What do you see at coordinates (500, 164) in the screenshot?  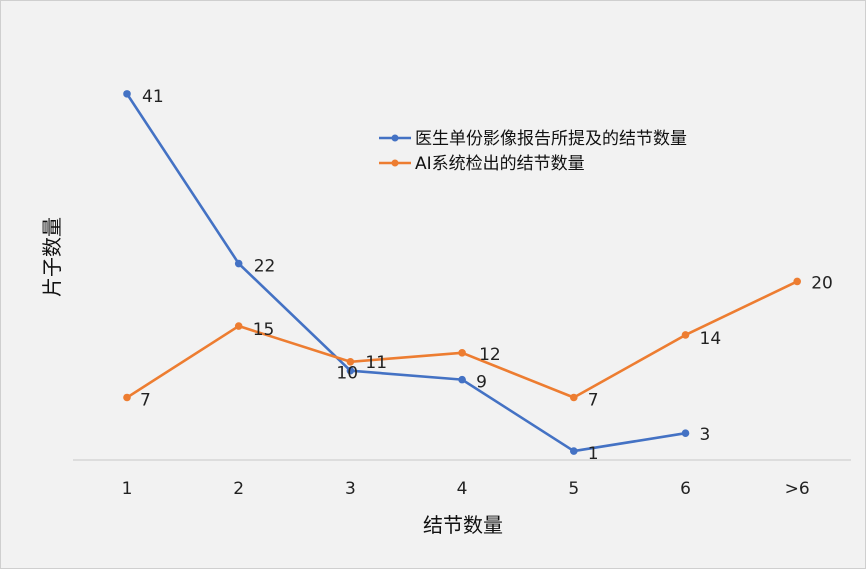 I see `legend-label-ai: AI系统检出的结节数量` at bounding box center [500, 164].